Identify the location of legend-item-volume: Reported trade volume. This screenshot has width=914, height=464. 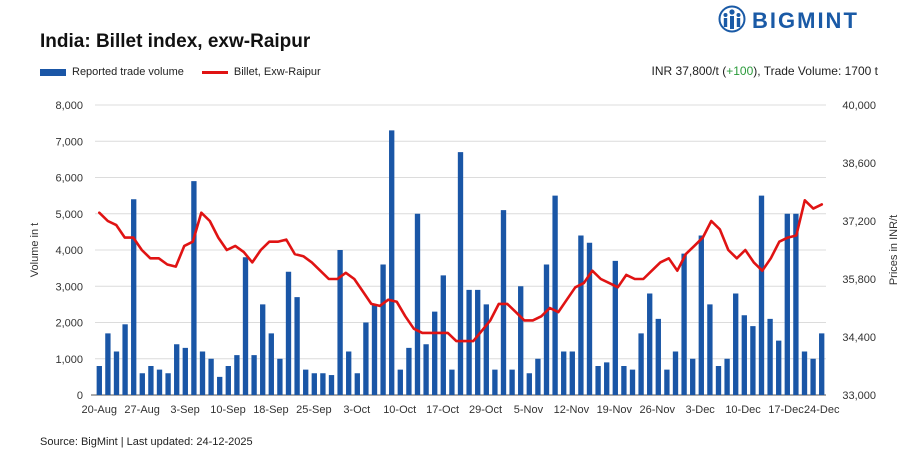
(112, 72).